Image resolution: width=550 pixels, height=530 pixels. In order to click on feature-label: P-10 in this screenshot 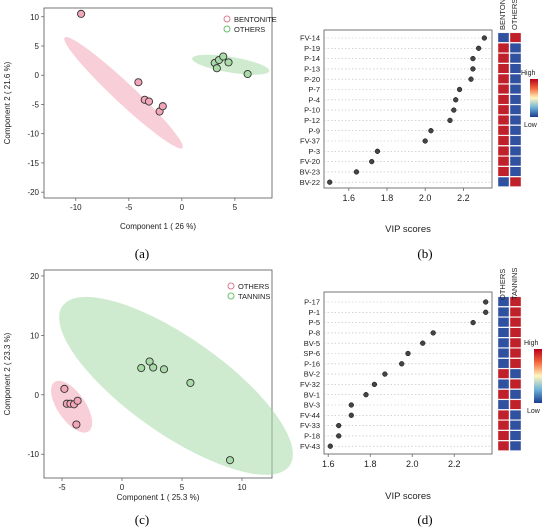, I will do `click(312, 110)`.